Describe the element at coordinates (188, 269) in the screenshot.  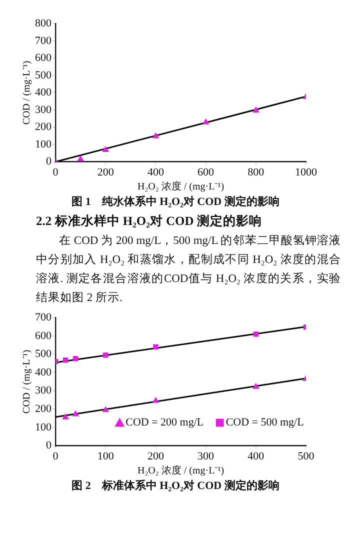
I see `text: 在 COD 为 200 mg/L，500 mg/L 的邻苯二甲酸氢钾溶液中分别加入 H₂O₂ 和蒸馏水，配制成不同 H₂O₂ 浓度的混合溶液. 测定各混合溶液的COD值与 H₂O₂ 浓度的关系，实验结果如图 2 所示.` at that location.